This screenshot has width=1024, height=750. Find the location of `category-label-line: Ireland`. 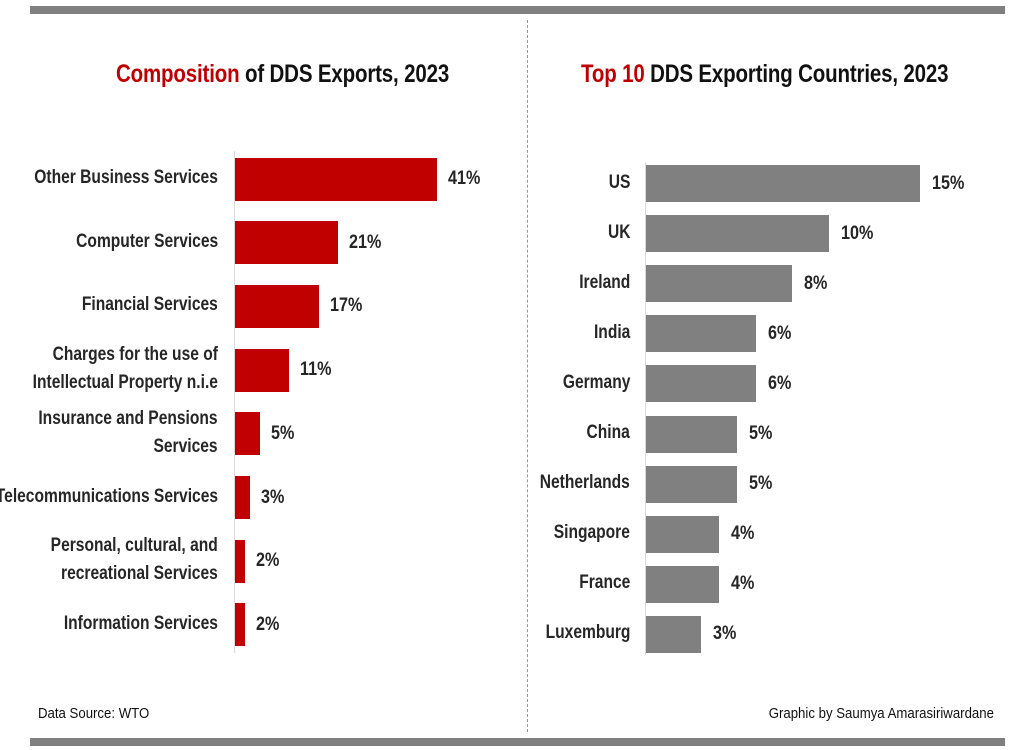

category-label-line: Ireland is located at coordinates (604, 282).